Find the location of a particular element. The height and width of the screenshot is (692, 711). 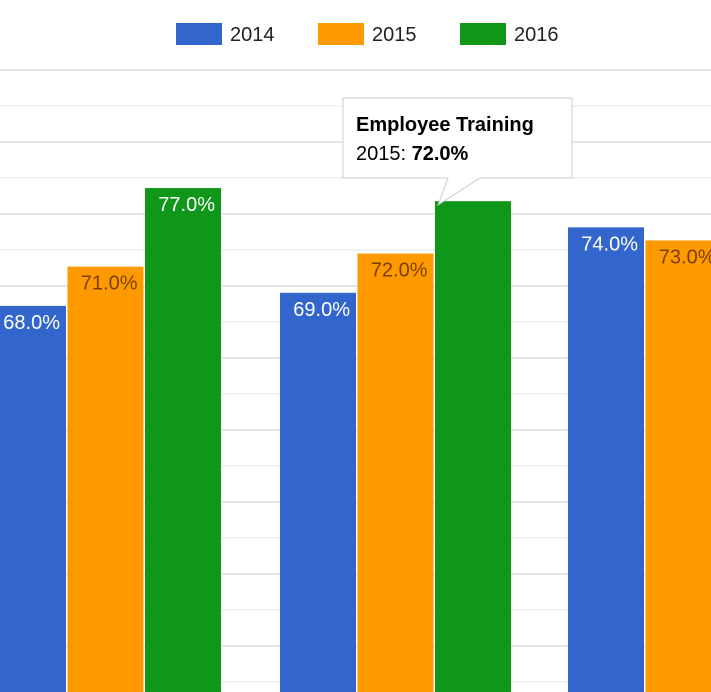

legend-label-2015: 2015 is located at coordinates (394, 35).